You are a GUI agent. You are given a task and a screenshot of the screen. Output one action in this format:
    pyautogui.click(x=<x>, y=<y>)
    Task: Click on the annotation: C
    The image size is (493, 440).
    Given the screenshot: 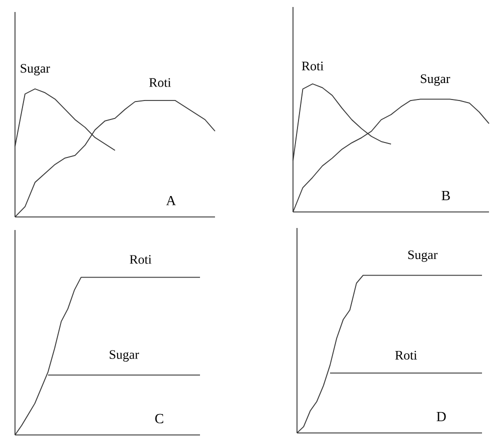 What is the action you would take?
    pyautogui.click(x=159, y=419)
    